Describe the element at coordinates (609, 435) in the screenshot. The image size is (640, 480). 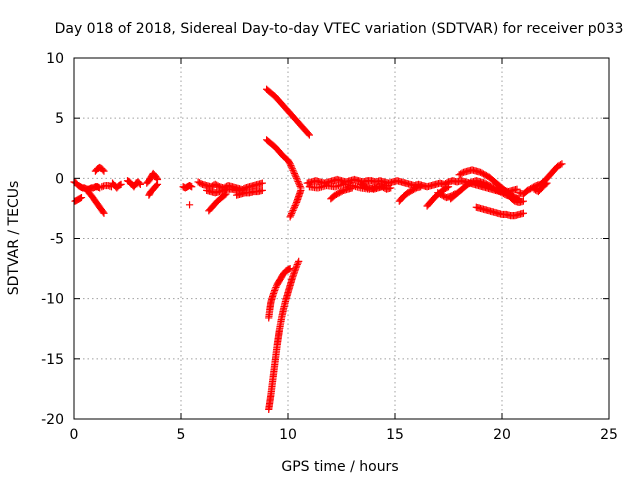
I see `x-tick-label: 25` at that location.